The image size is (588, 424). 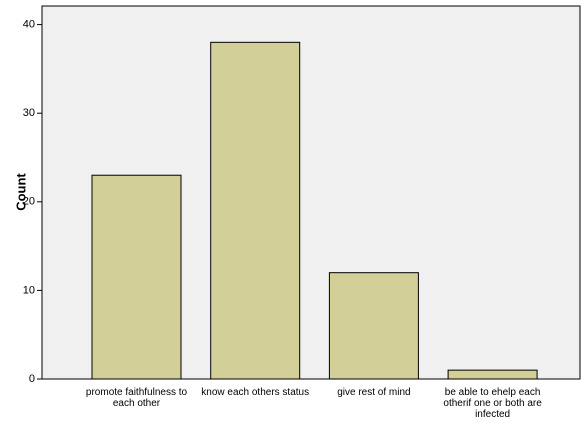 What do you see at coordinates (29, 113) in the screenshot?
I see `y-tick-label: 30` at bounding box center [29, 113].